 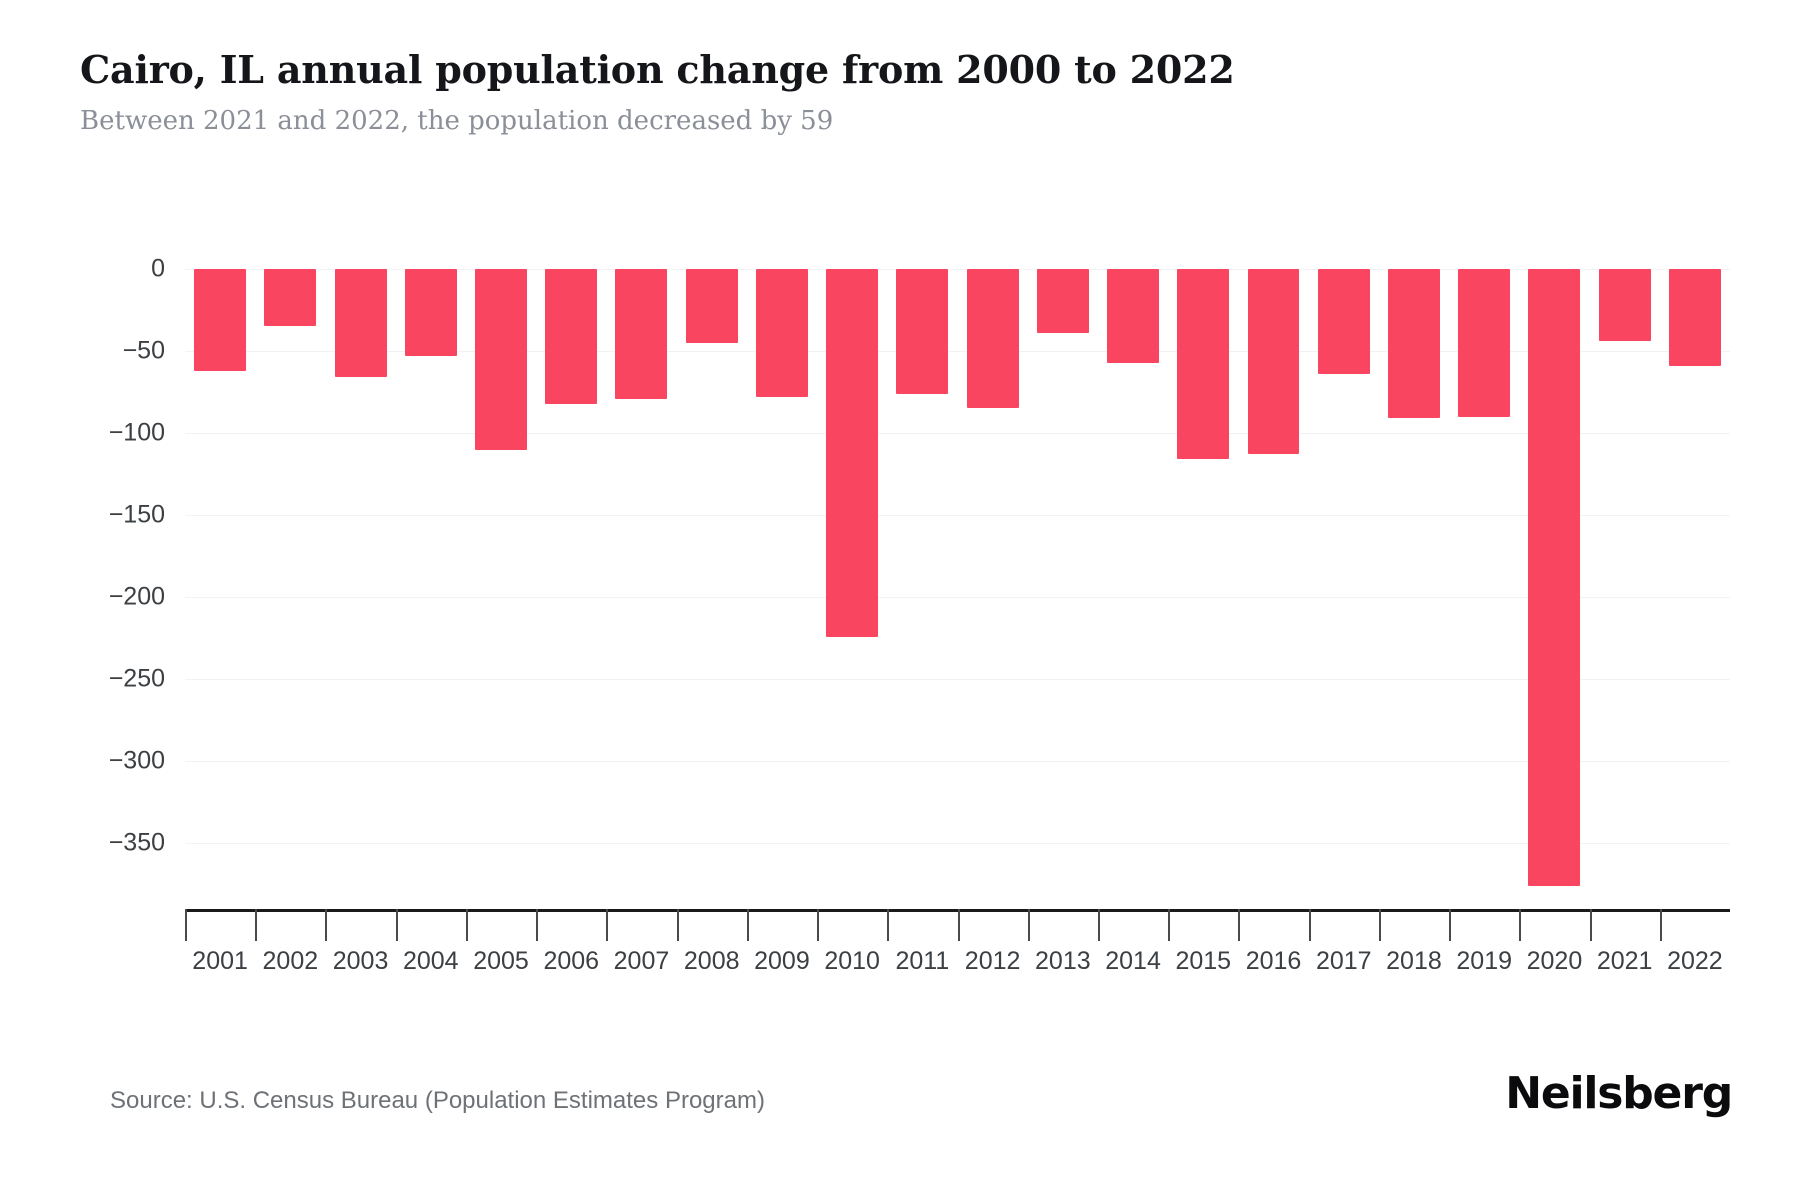 I want to click on y-axis-tick-label: −350, so click(x=136, y=842).